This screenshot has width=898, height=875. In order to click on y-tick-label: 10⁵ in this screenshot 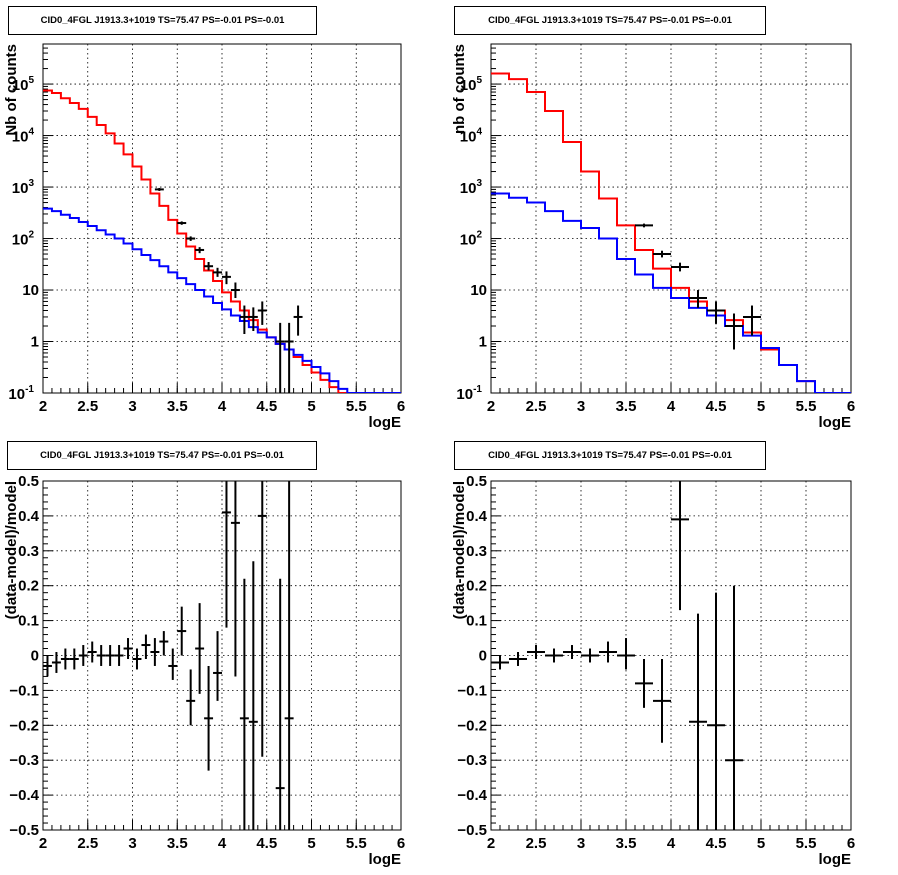, I will do `click(471, 84)`.